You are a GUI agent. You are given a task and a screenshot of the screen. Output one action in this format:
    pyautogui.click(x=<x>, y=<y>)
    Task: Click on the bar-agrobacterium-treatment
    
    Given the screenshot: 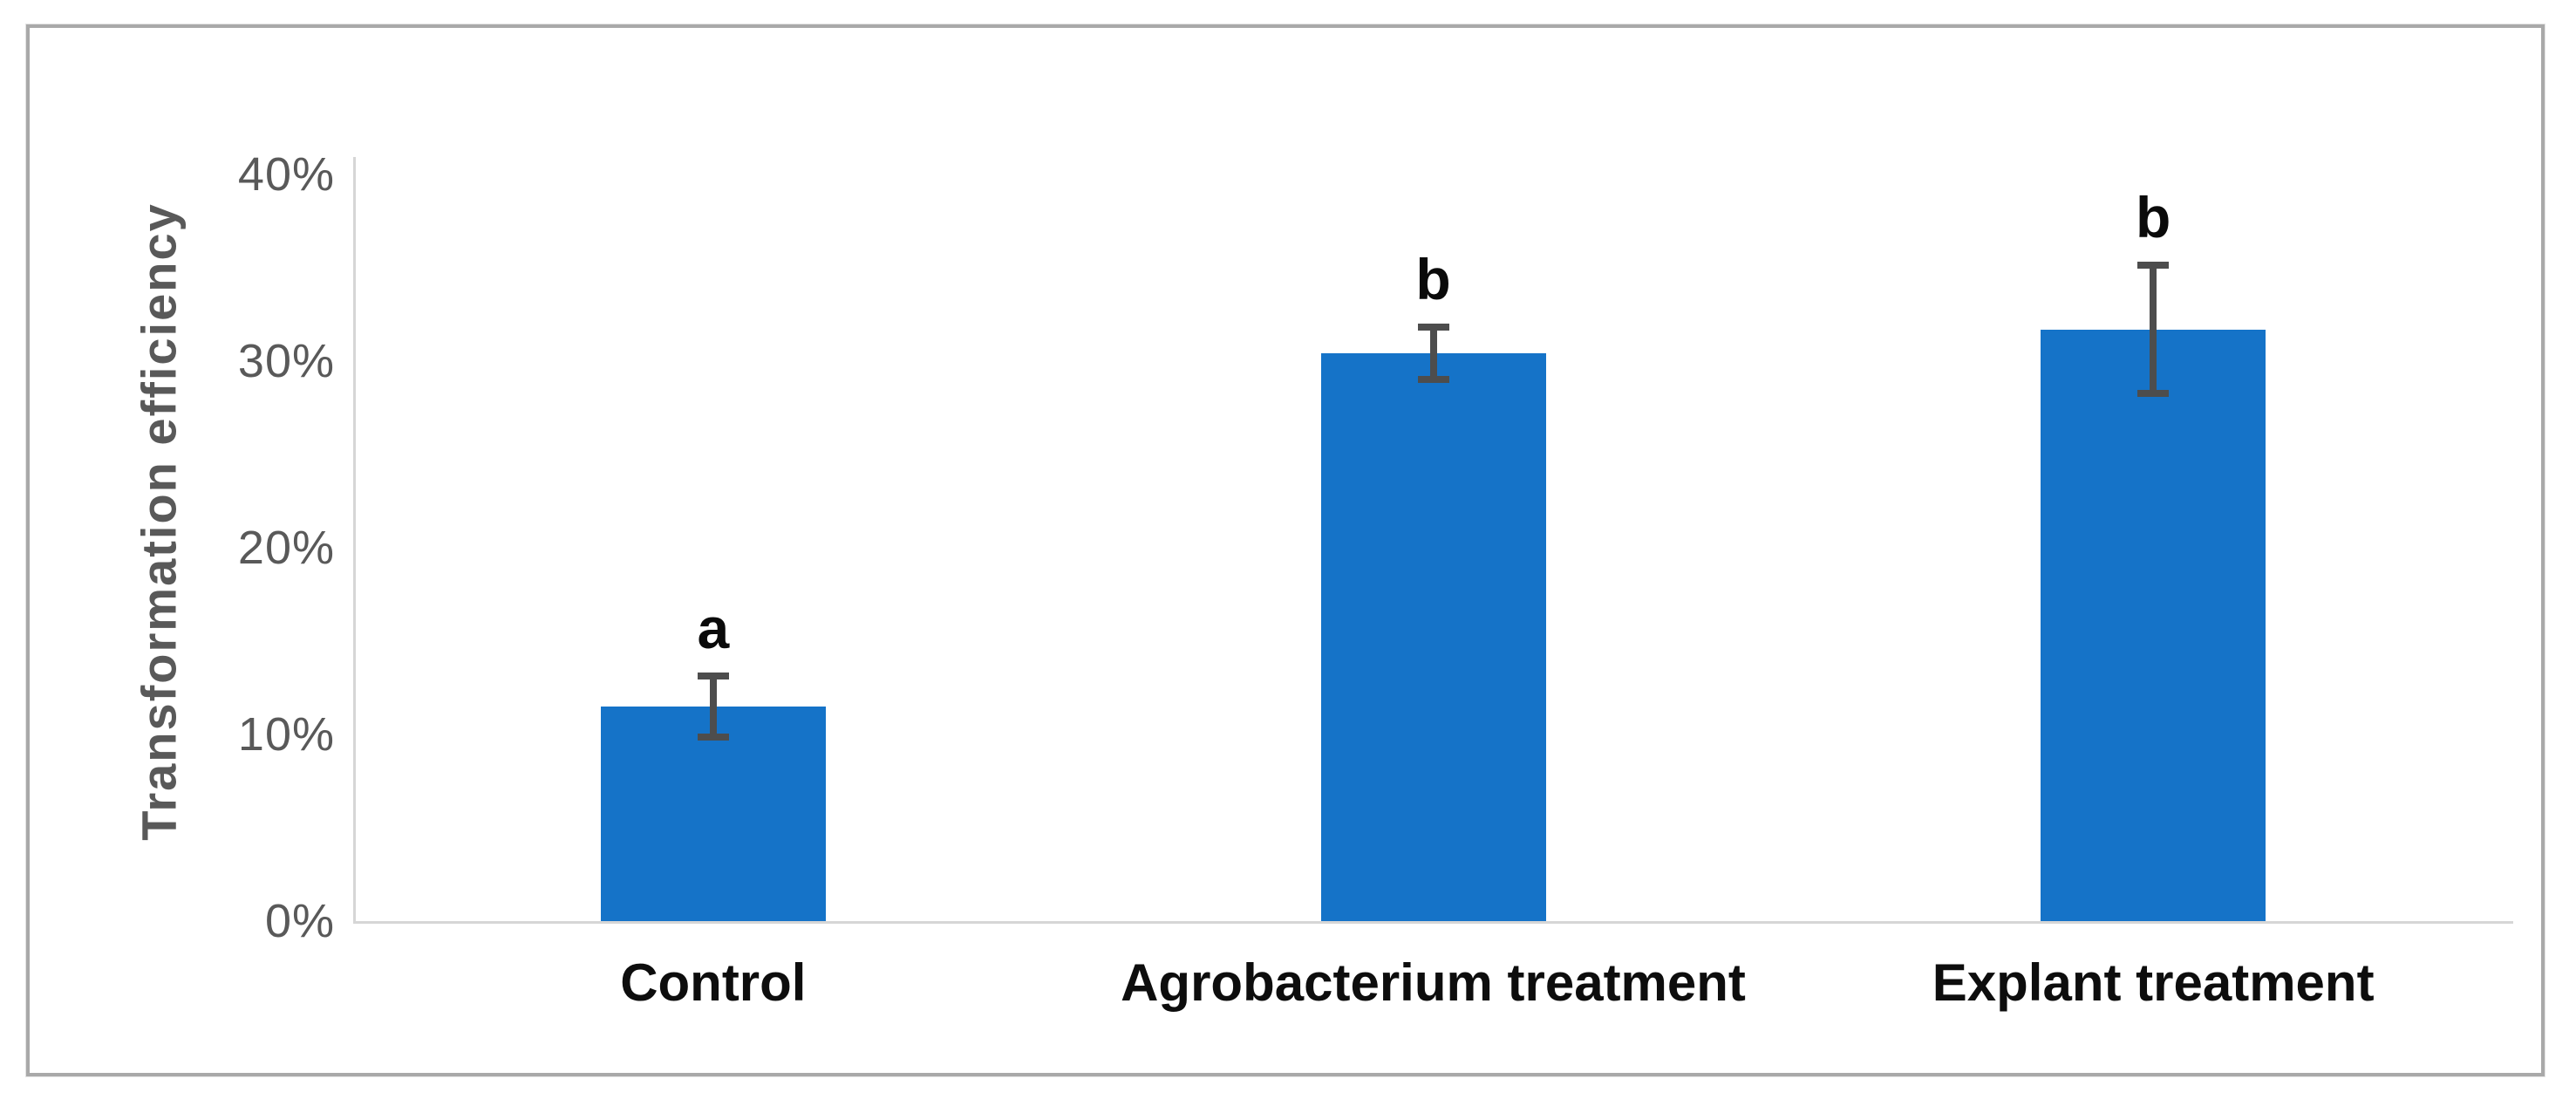 What is the action you would take?
    pyautogui.click(x=1433, y=637)
    